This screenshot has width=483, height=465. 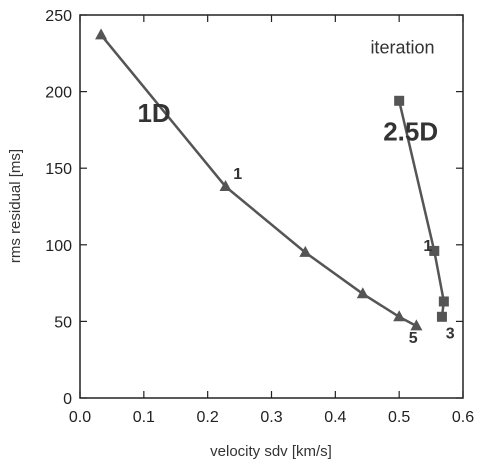 I want to click on annotation-0: iteration, so click(x=402, y=47).